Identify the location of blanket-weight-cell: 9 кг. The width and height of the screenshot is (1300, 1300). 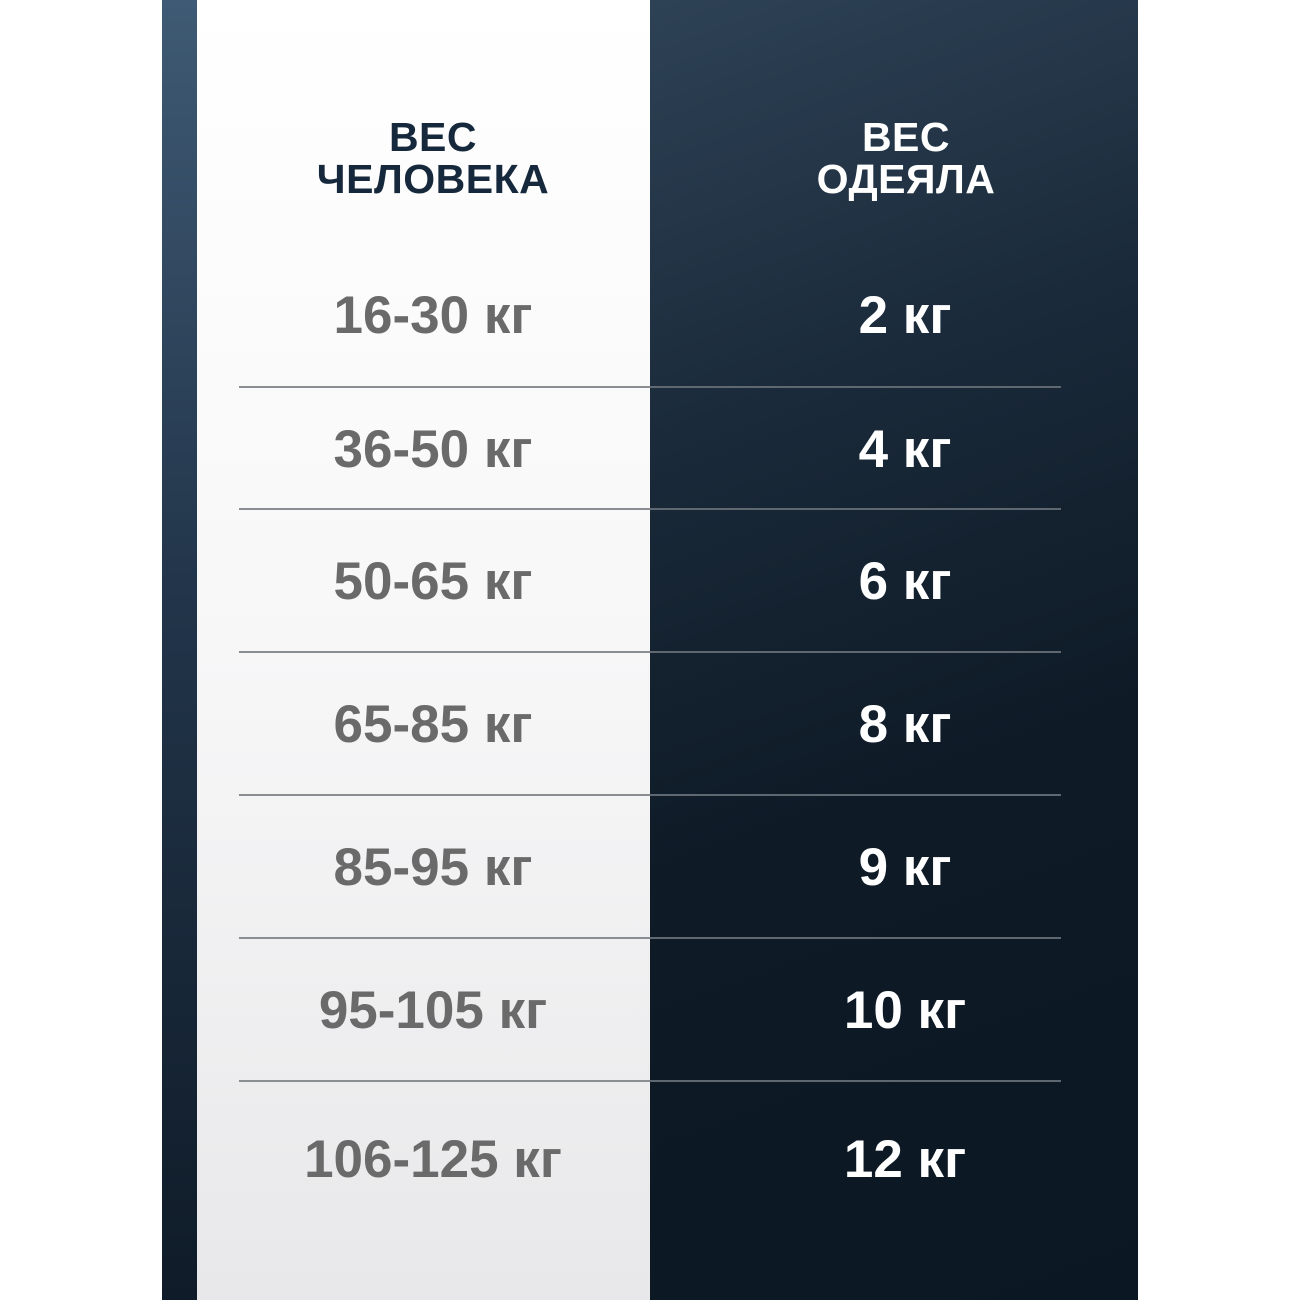
(905, 867).